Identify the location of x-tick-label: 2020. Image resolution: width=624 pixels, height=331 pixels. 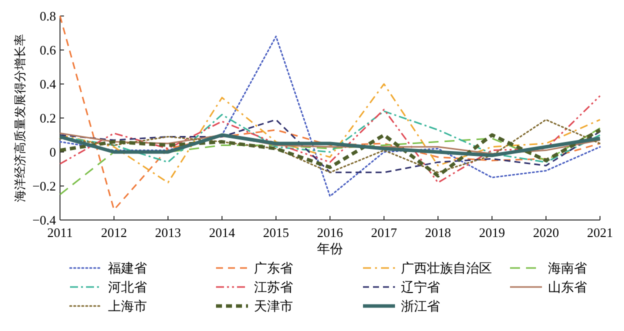
(546, 232).